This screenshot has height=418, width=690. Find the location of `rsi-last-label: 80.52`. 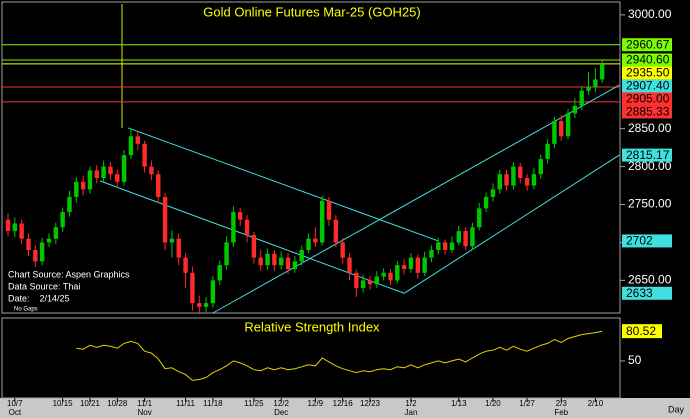

rsi-last-label: 80.52 is located at coordinates (641, 331).